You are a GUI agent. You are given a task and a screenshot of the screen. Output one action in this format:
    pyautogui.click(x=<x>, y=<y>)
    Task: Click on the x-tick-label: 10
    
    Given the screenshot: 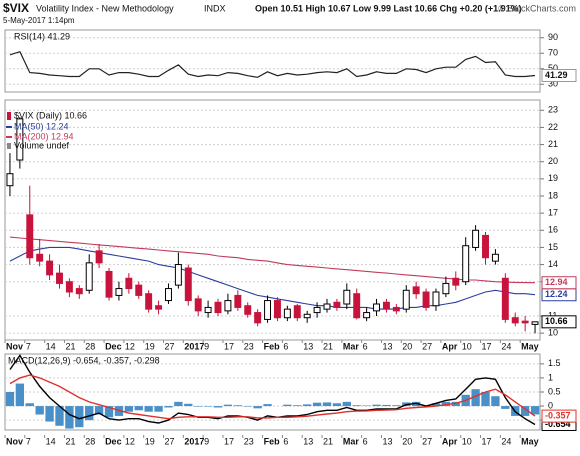 What is the action you would take?
    pyautogui.click(x=467, y=441)
    